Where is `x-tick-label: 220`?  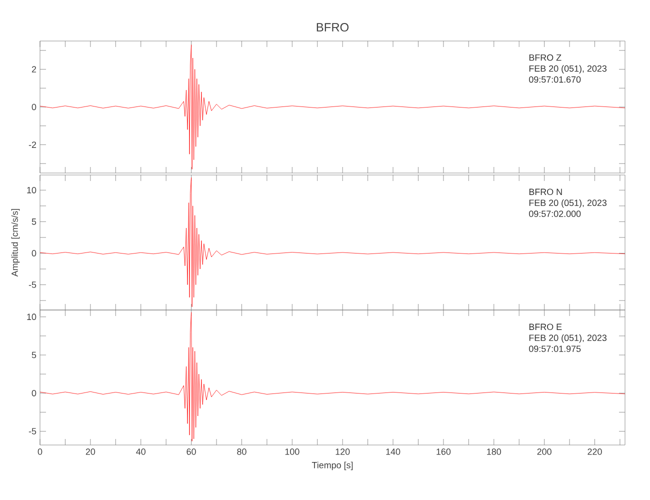
x-tick-label: 220 is located at coordinates (595, 451).